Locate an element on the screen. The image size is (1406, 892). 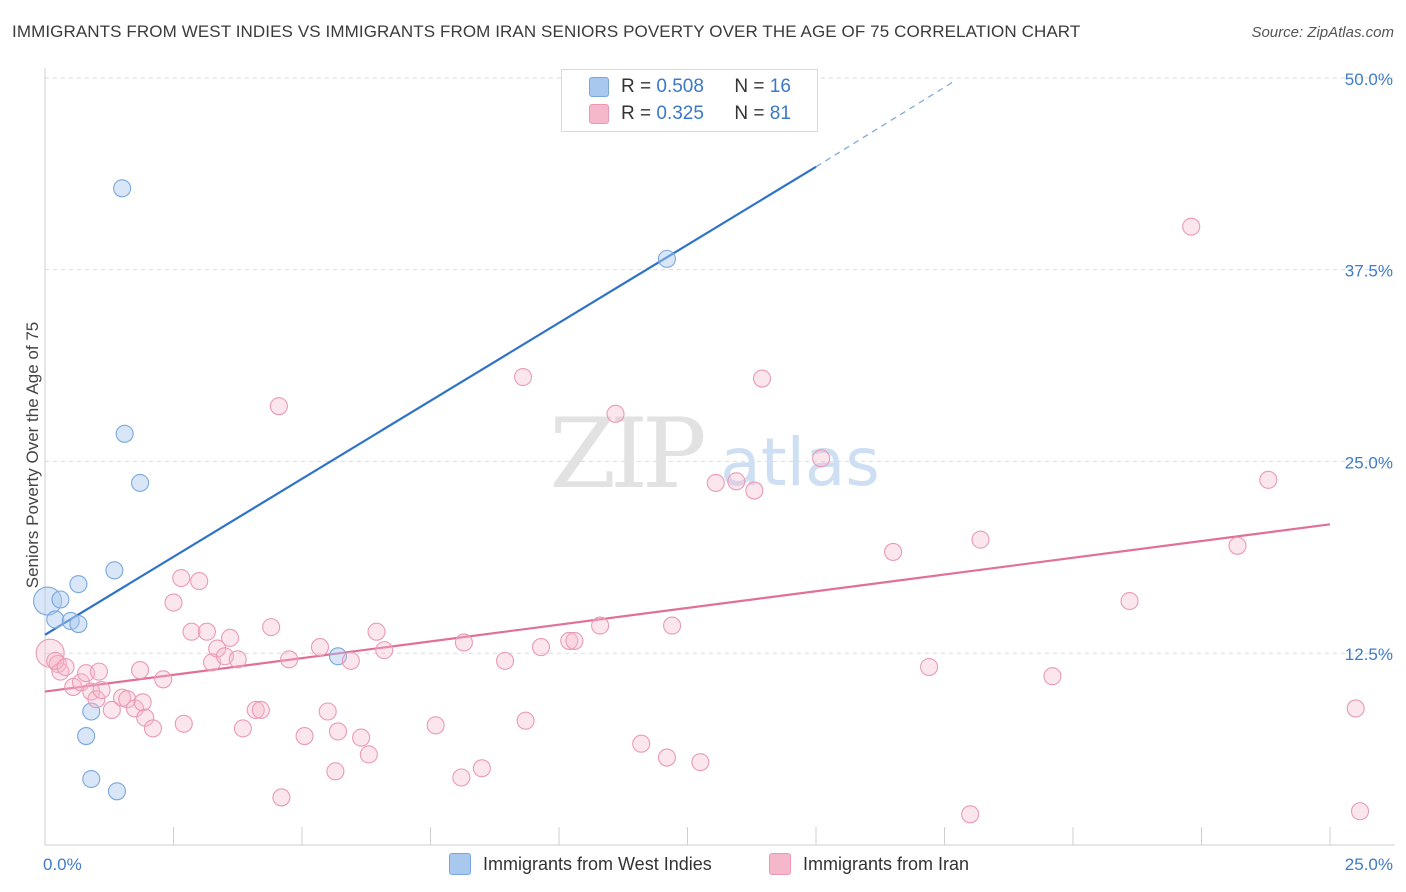
watermark-atlas: atlas is located at coordinates (800, 462).